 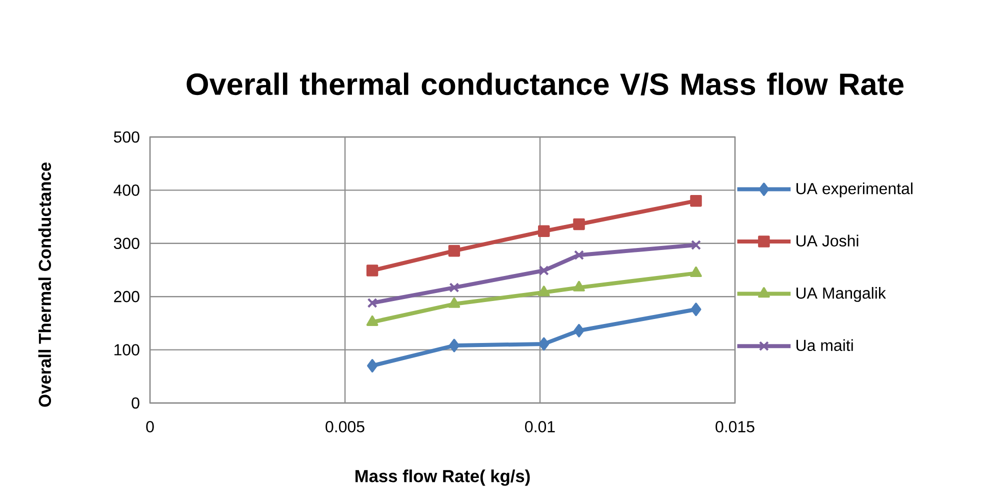 I want to click on y-tick-label: 200, so click(x=127, y=296).